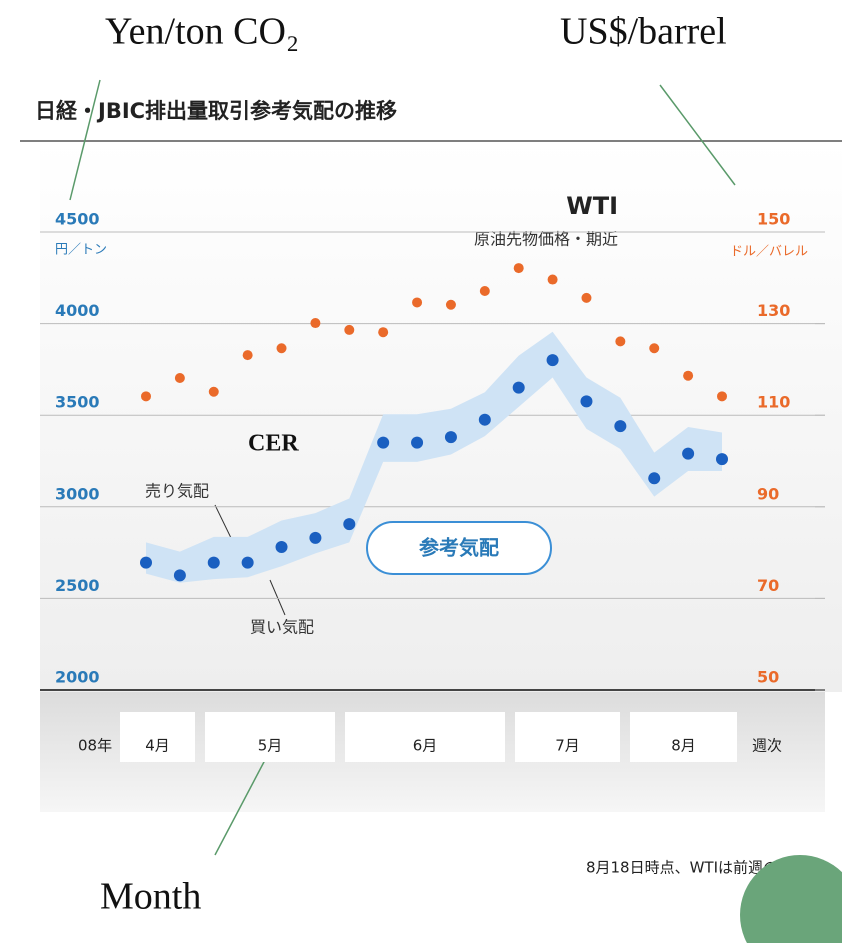  What do you see at coordinates (791, 899) in the screenshot?
I see `decoration-circle` at bounding box center [791, 899].